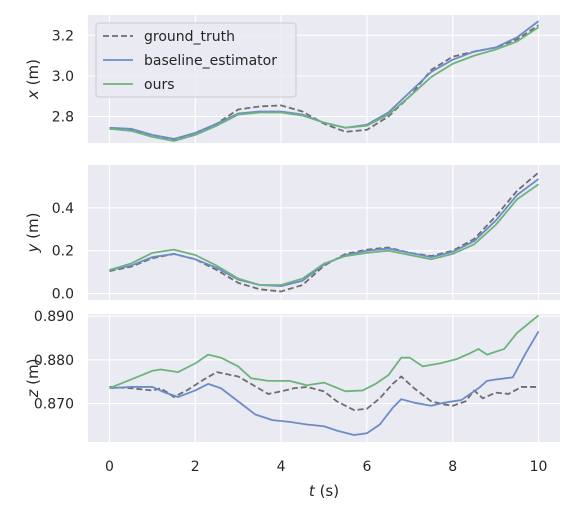 The image size is (578, 505). What do you see at coordinates (63, 209) in the screenshot?
I see `y-tick-label: 0.4` at bounding box center [63, 209].